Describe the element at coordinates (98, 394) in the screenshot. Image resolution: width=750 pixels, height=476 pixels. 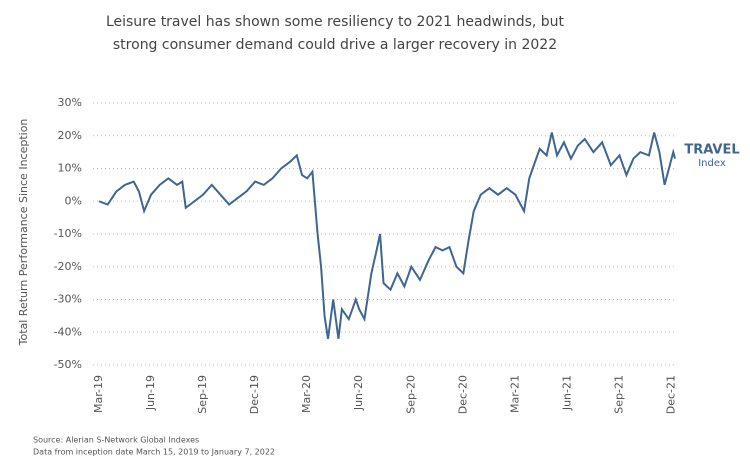
I see `x-tick-label: Mar-19` at that location.